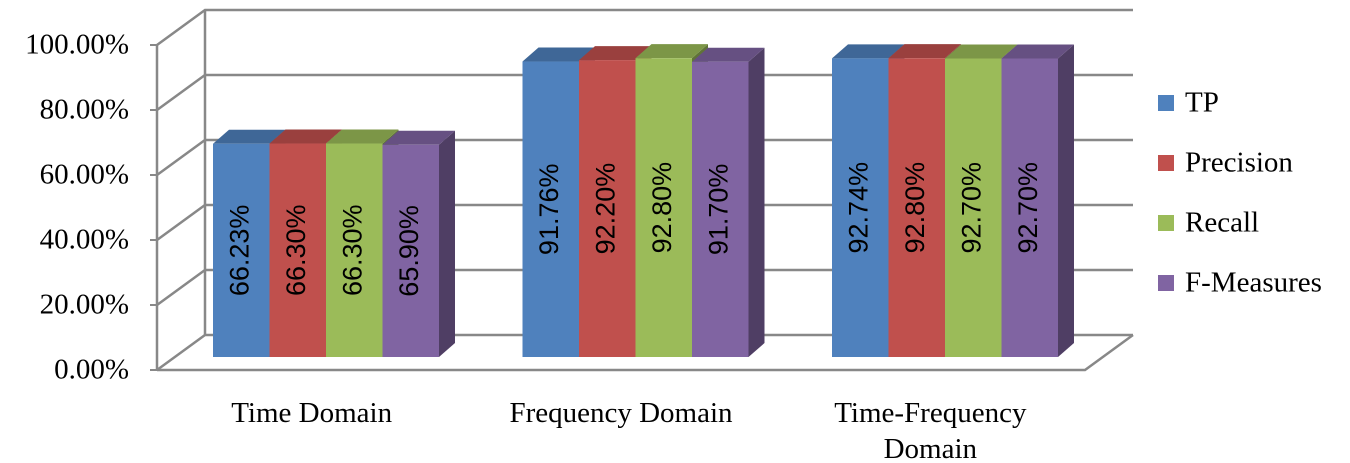  I want to click on legend-label: Precision, so click(1239, 163).